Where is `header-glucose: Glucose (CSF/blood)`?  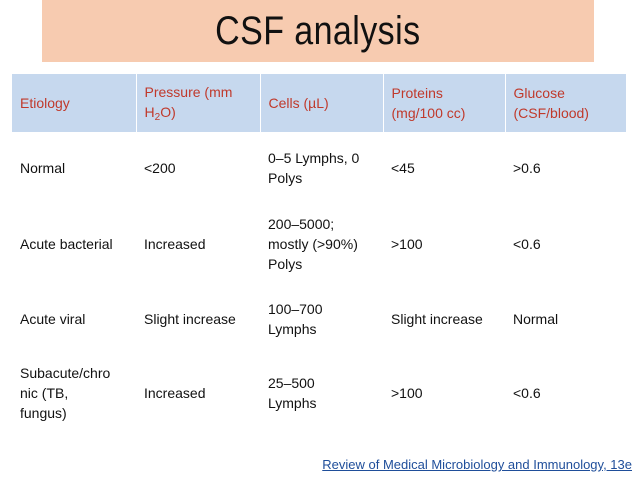
header-glucose: Glucose (CSF/blood) is located at coordinates (565, 103).